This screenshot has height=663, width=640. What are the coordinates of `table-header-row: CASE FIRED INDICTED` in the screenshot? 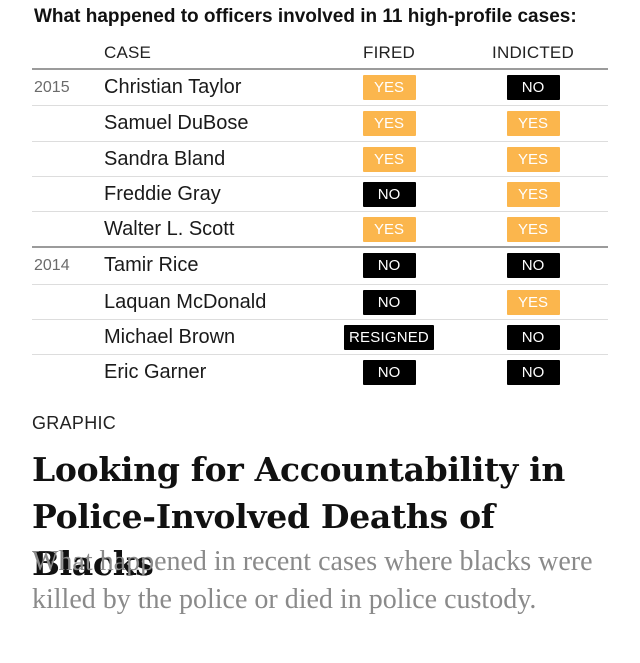 It's located at (320, 53).